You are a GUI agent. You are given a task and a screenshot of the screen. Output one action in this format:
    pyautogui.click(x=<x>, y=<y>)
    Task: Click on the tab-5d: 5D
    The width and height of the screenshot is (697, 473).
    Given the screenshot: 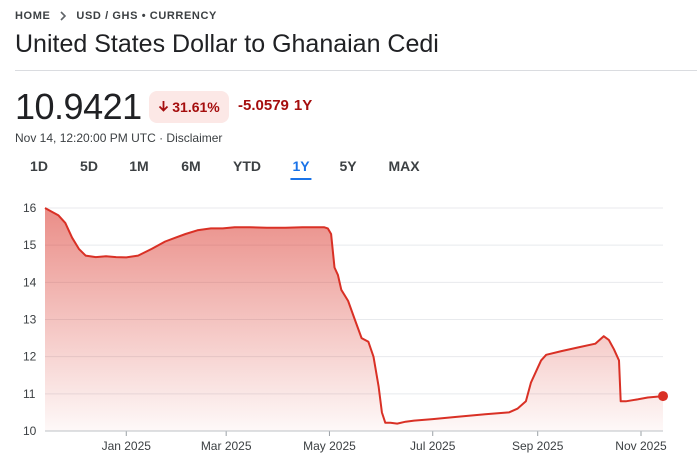 What is the action you would take?
    pyautogui.click(x=89, y=166)
    